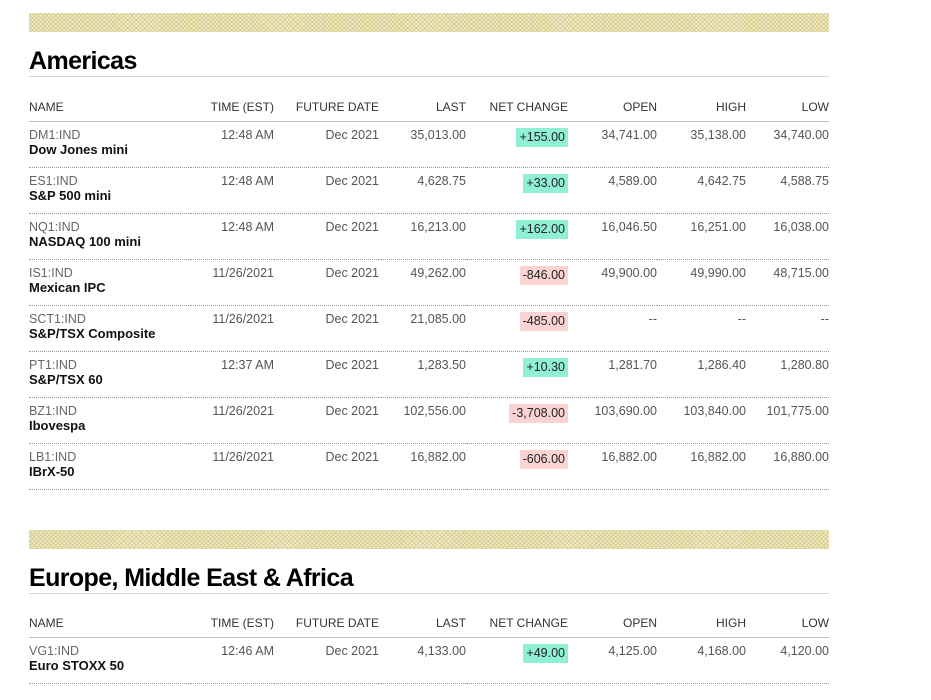 This screenshot has width=931, height=700. Describe the element at coordinates (801, 226) in the screenshot. I see `low-cell: 16,038.00` at that location.